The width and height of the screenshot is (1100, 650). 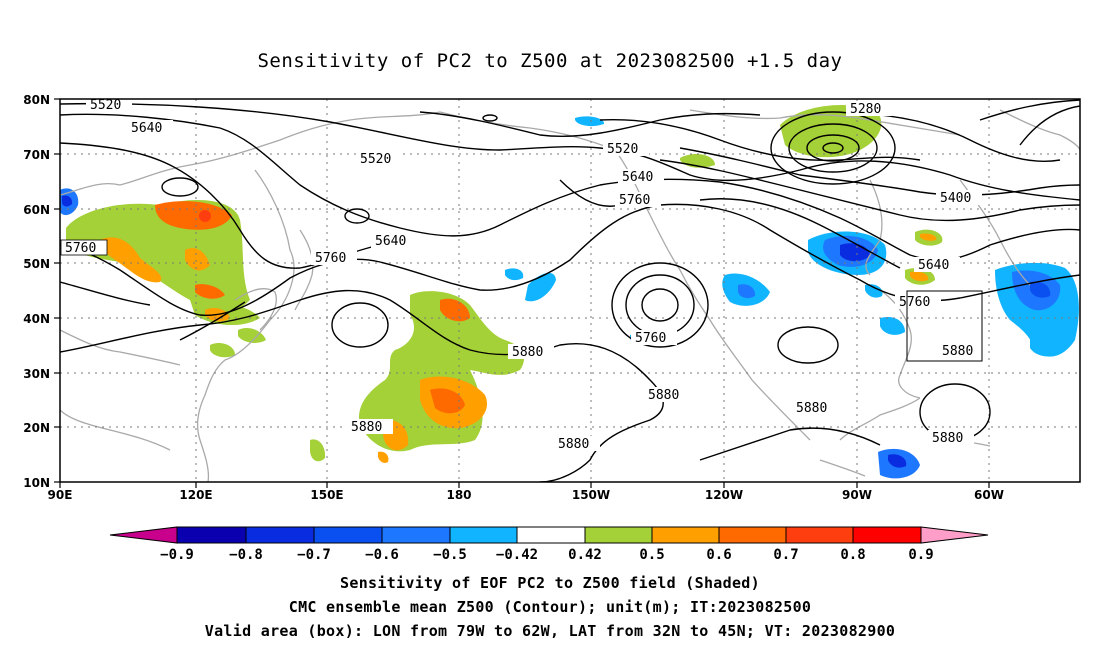 What do you see at coordinates (36, 155) in the screenshot?
I see `lat-label: 70N` at bounding box center [36, 155].